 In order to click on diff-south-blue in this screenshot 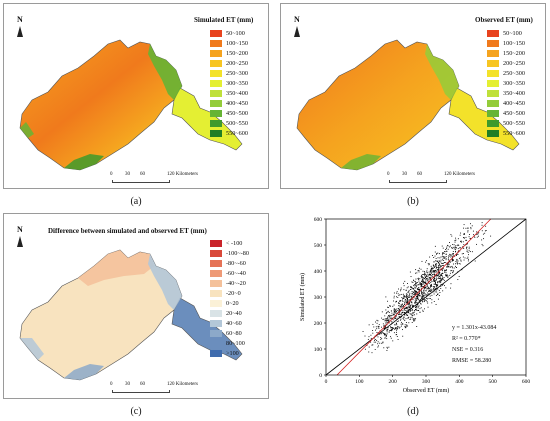, I will do `click(84, 372)`.